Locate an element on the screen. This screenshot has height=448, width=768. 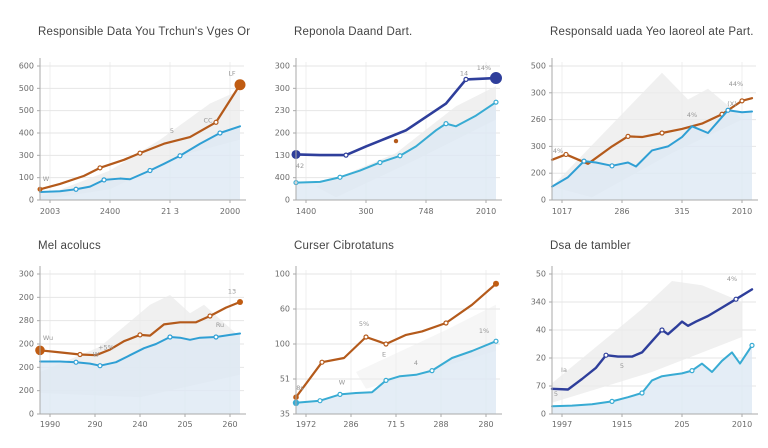
svg-text: 5% is located at coordinates (364, 324).